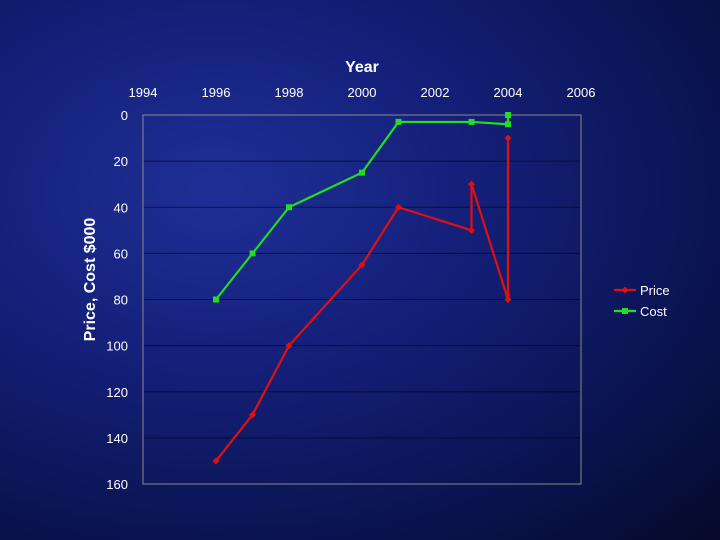  I want to click on y-tick-label: 40, so click(121, 207).